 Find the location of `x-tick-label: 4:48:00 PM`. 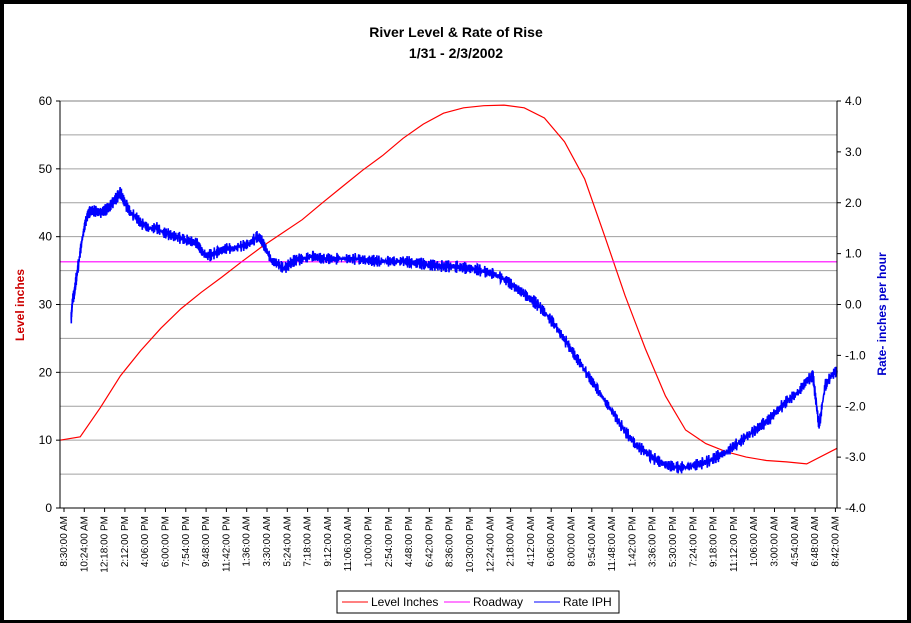

x-tick-label: 4:48:00 PM is located at coordinates (409, 541).